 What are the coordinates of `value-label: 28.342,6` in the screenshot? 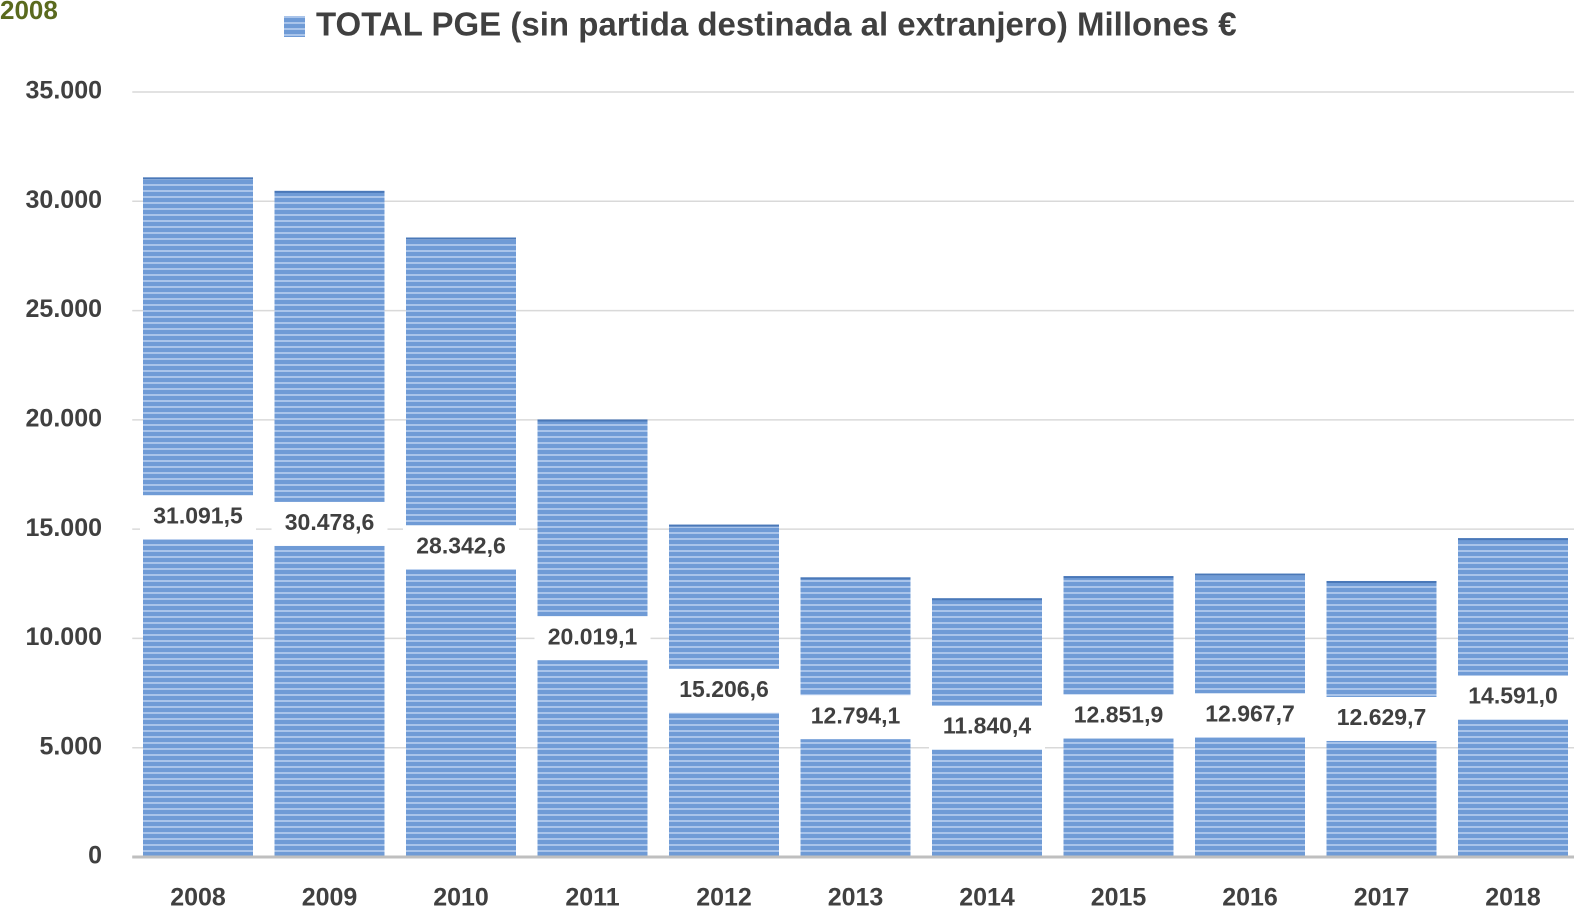 It's located at (461, 545).